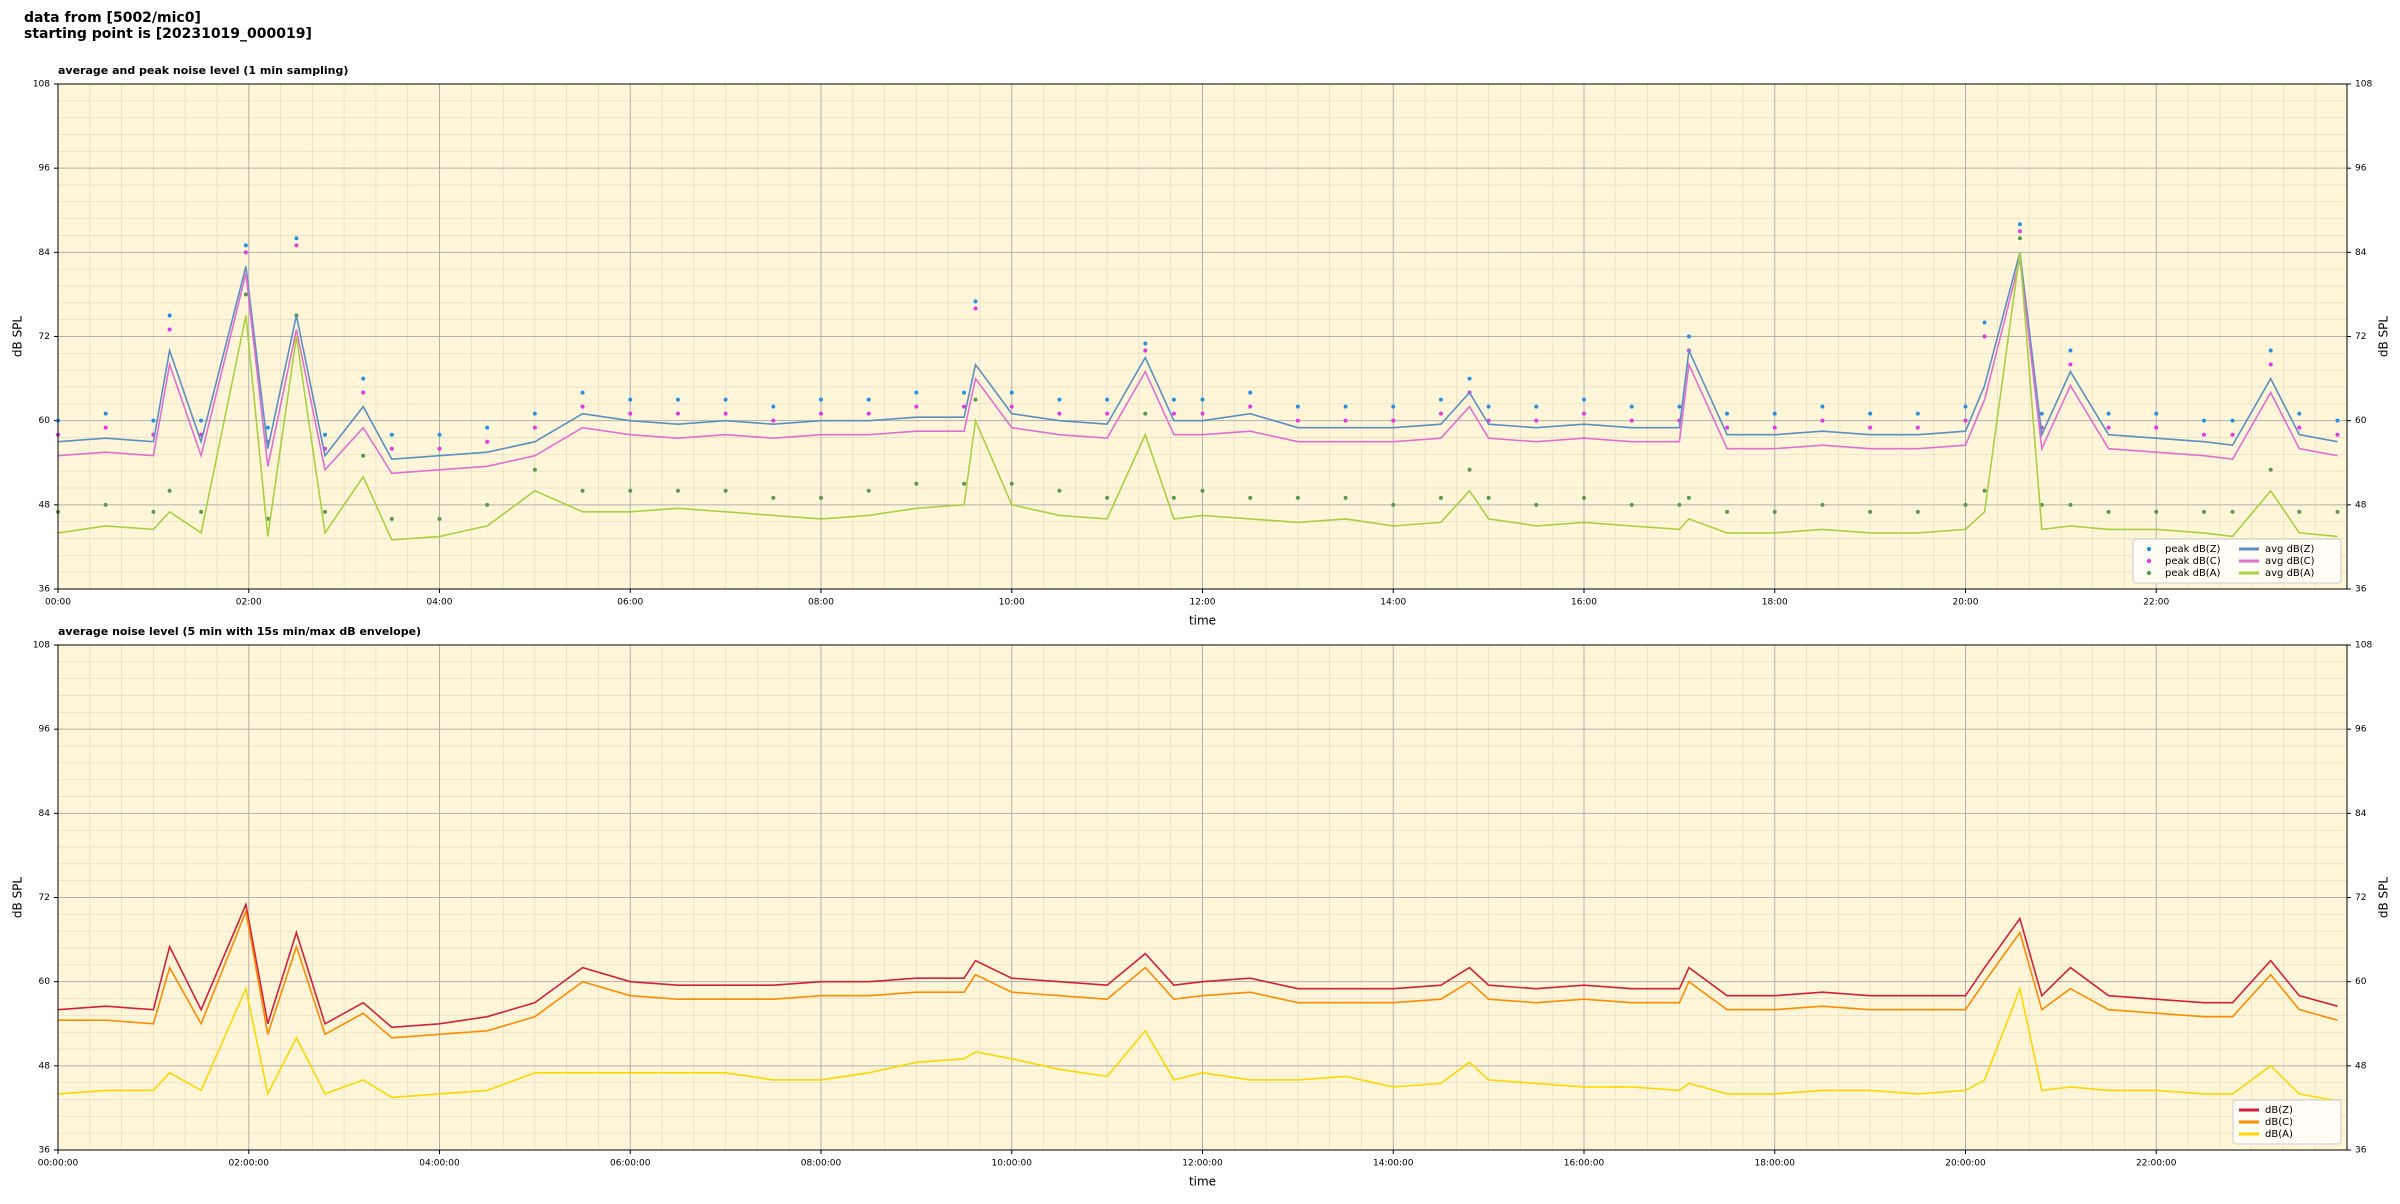  I want to click on legend-label: avg dB(C), so click(2290, 561).